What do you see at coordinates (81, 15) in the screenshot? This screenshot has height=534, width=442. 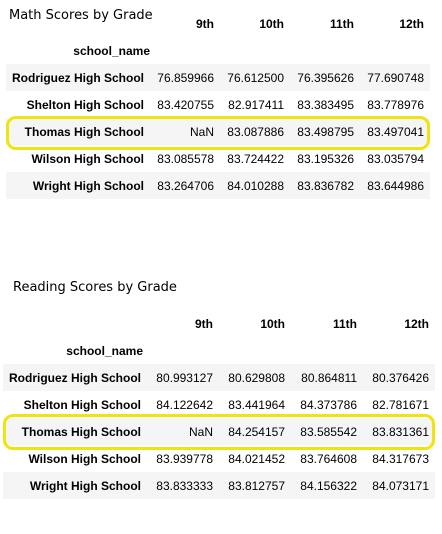 I see `math-table-title: Math Scores by Grade` at bounding box center [81, 15].